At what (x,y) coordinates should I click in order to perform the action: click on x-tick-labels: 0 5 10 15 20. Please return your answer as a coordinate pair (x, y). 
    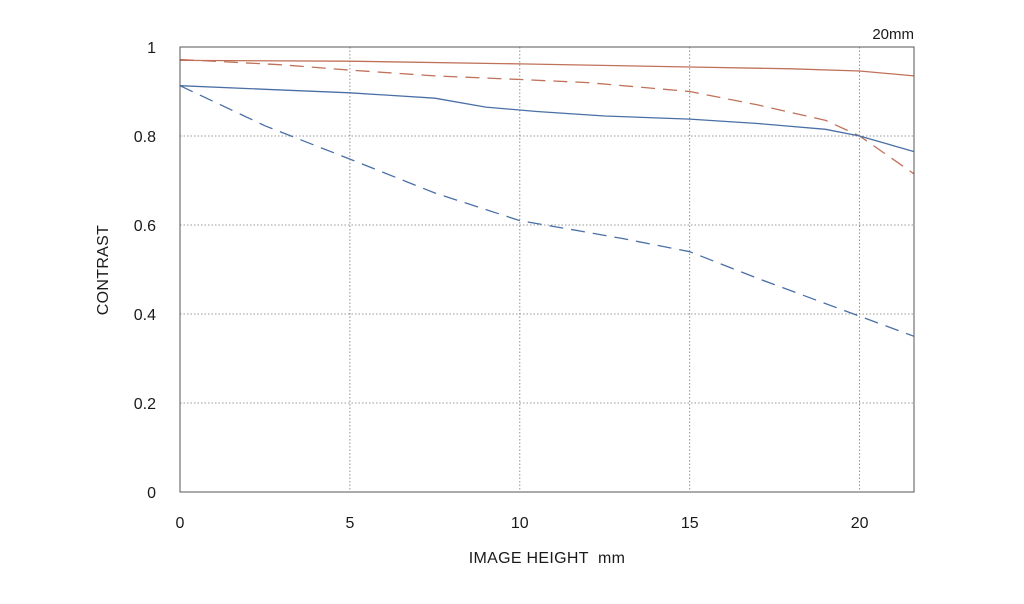
    Looking at the image, I should click on (522, 523).